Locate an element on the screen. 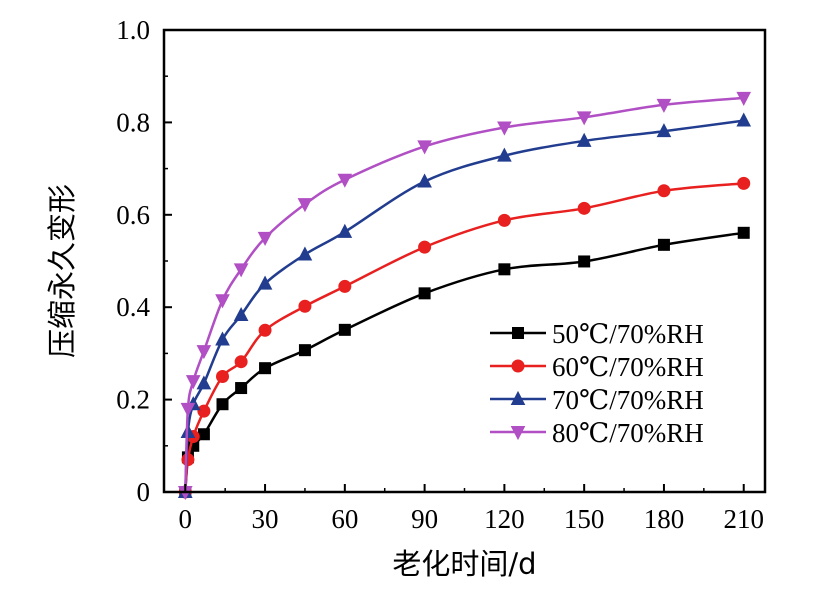 The height and width of the screenshot is (591, 827). legend-label: 70℃/70%RH is located at coordinates (628, 400).